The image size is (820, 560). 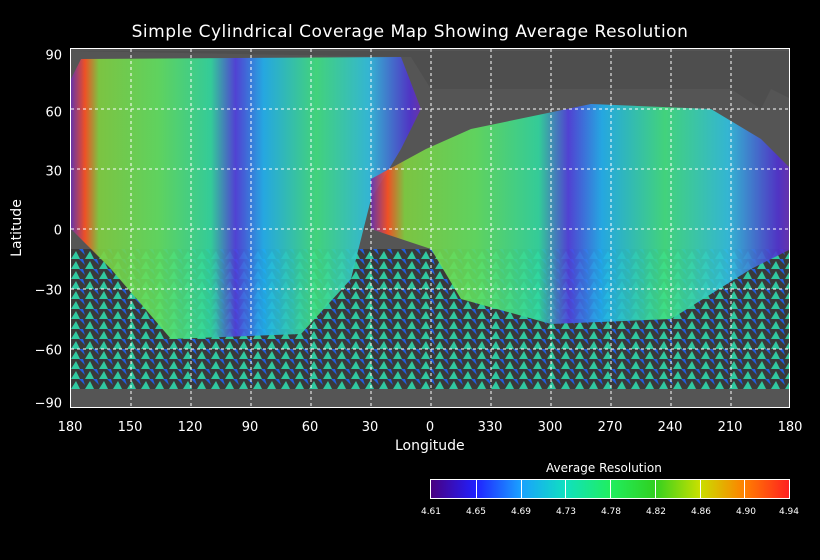 I want to click on x-tick-label: 30, so click(x=370, y=427).